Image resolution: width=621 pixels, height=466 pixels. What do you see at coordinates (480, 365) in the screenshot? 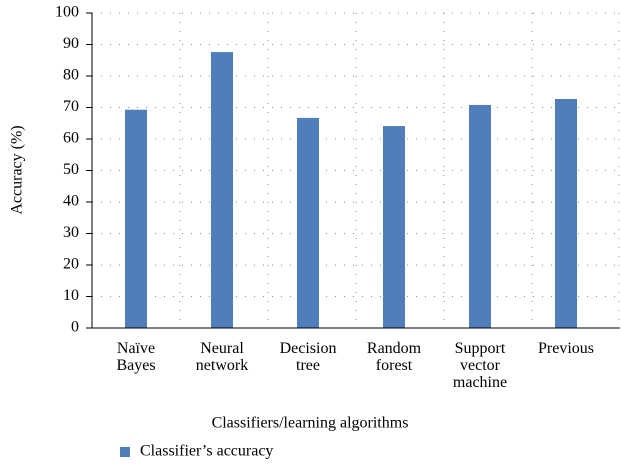
I see `x-tick-label: Support vector machine` at bounding box center [480, 365].